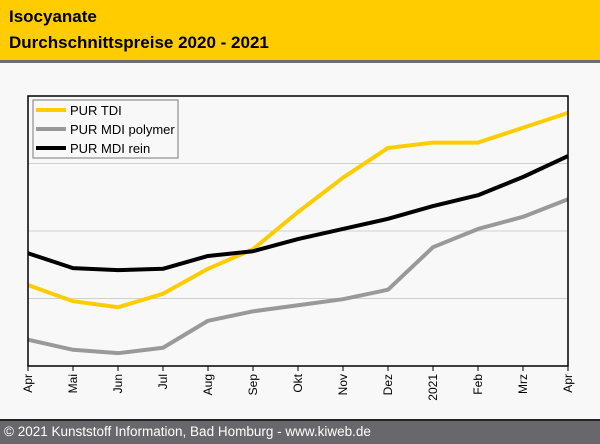 The height and width of the screenshot is (444, 600). I want to click on x-tick-label: 2021, so click(433, 387).